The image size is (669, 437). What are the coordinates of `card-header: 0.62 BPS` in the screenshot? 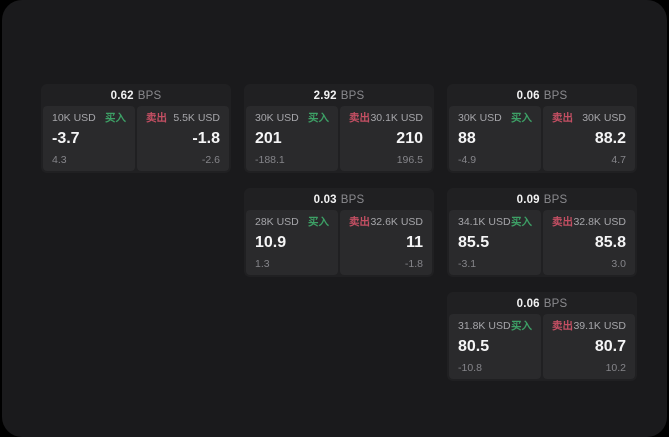 It's located at (136, 96).